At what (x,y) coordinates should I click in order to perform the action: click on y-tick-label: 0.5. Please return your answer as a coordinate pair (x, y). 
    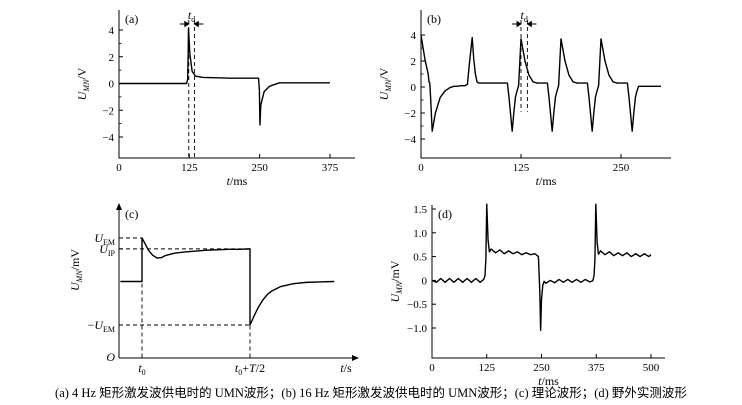
    Looking at the image, I should click on (420, 258).